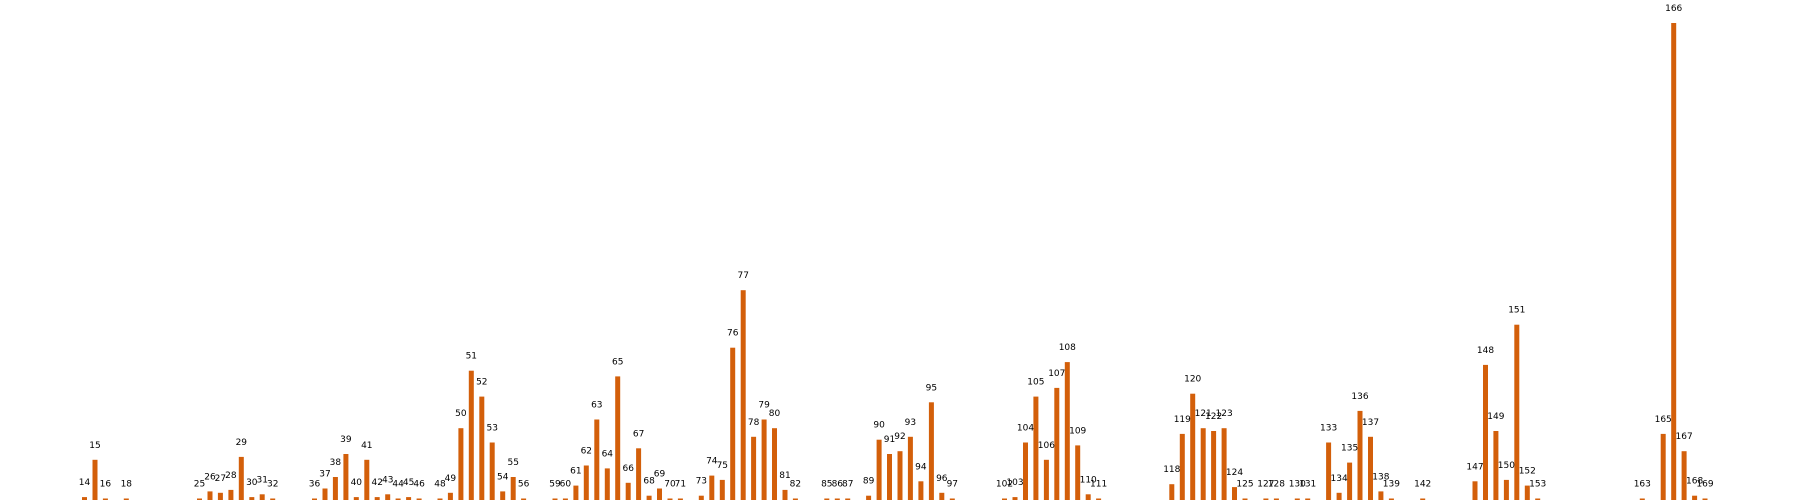 The width and height of the screenshot is (1800, 500). Describe the element at coordinates (1046, 446) in the screenshot. I see `bar-label-106: 106` at that location.